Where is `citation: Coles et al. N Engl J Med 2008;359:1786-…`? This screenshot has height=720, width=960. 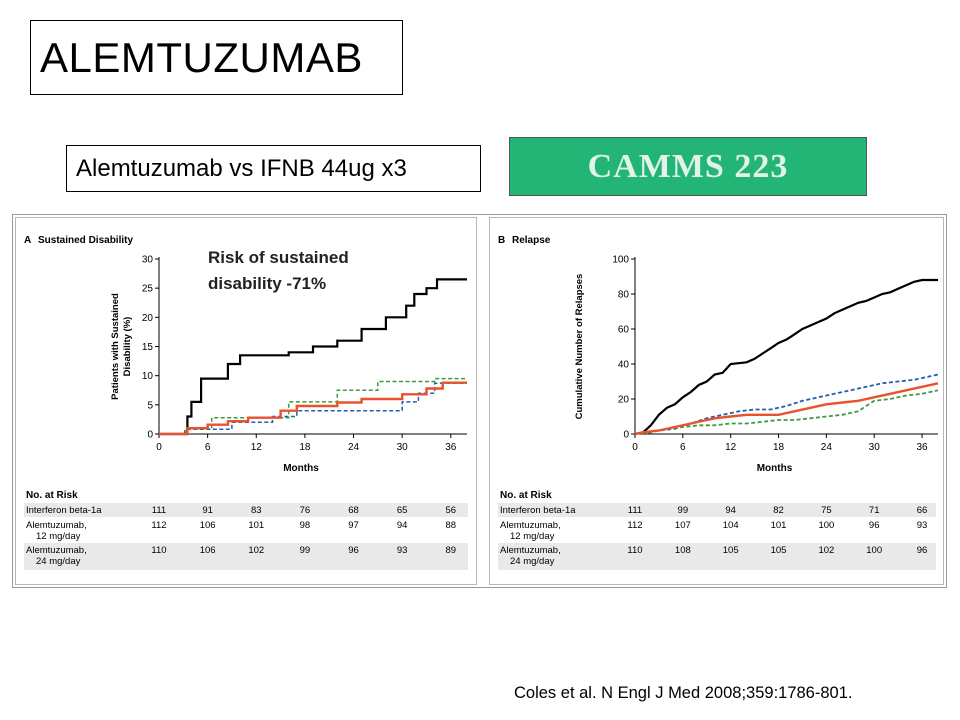 citation: Coles et al. N Engl J Med 2008;359:1786-… is located at coordinates (683, 693).